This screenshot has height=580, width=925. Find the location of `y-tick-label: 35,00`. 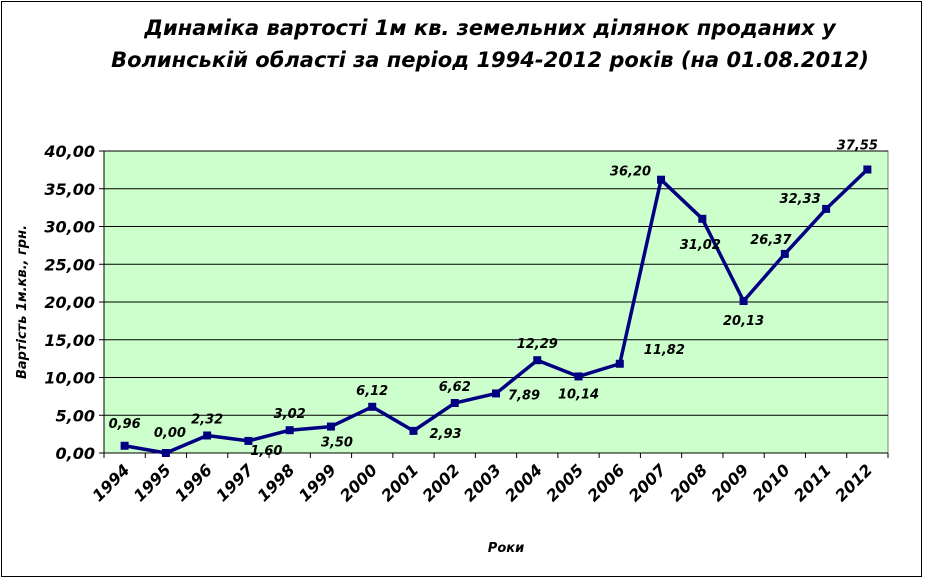

y-tick-label: 35,00 is located at coordinates (69, 189).